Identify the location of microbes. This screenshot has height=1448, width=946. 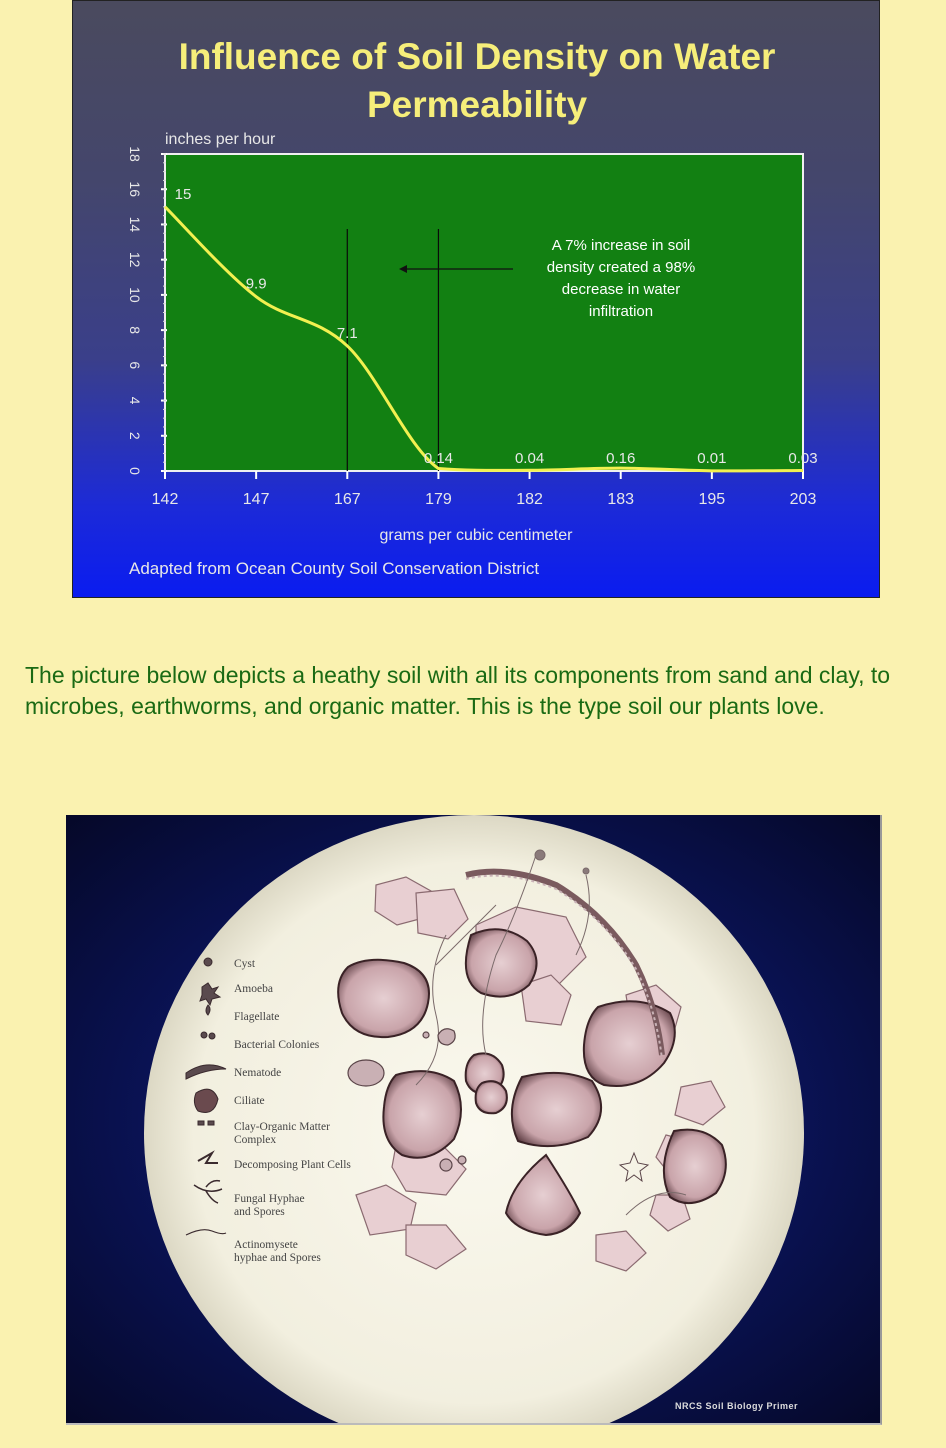
(407, 1100).